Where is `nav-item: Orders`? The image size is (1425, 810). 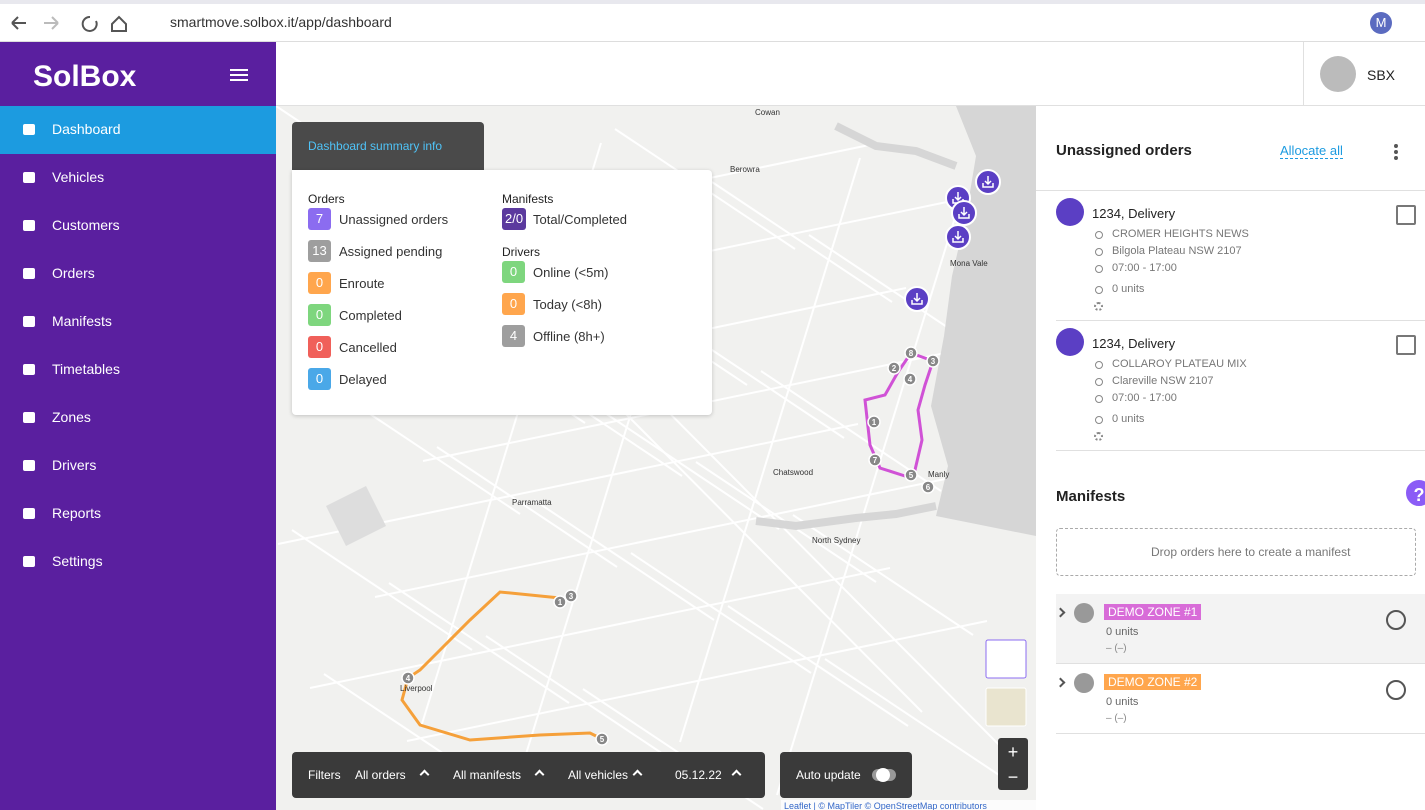 nav-item: Orders is located at coordinates (138, 274).